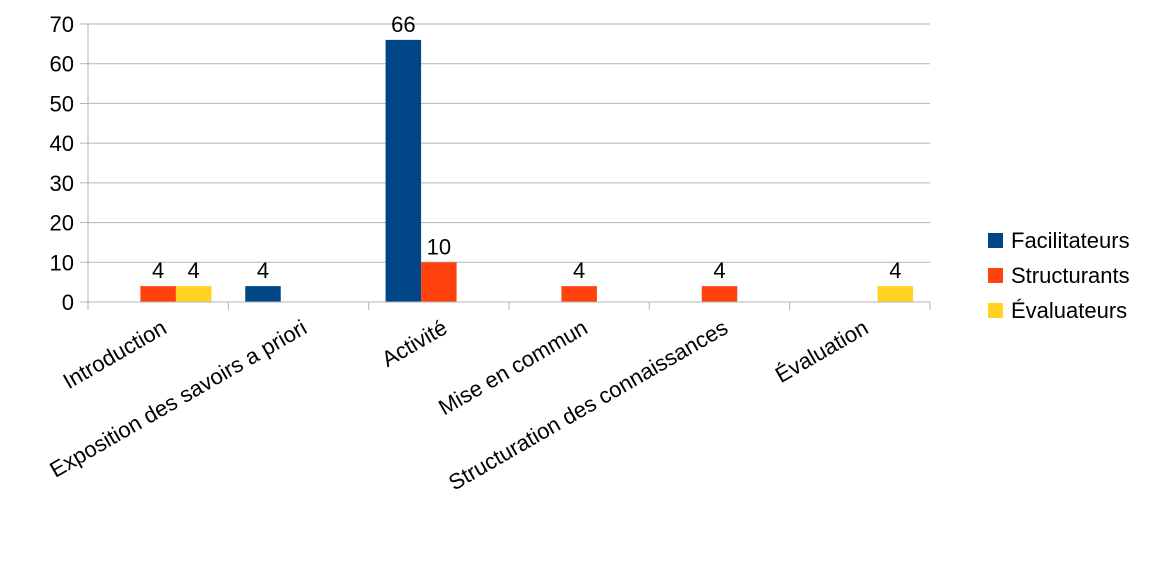 The height and width of the screenshot is (563, 1166). I want to click on data-label: 66, so click(403, 24).